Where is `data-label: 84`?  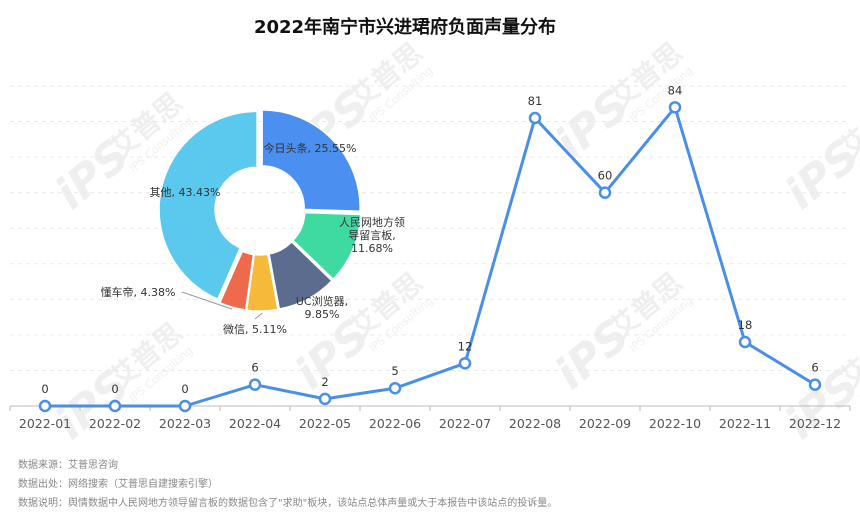 data-label: 84 is located at coordinates (675, 90).